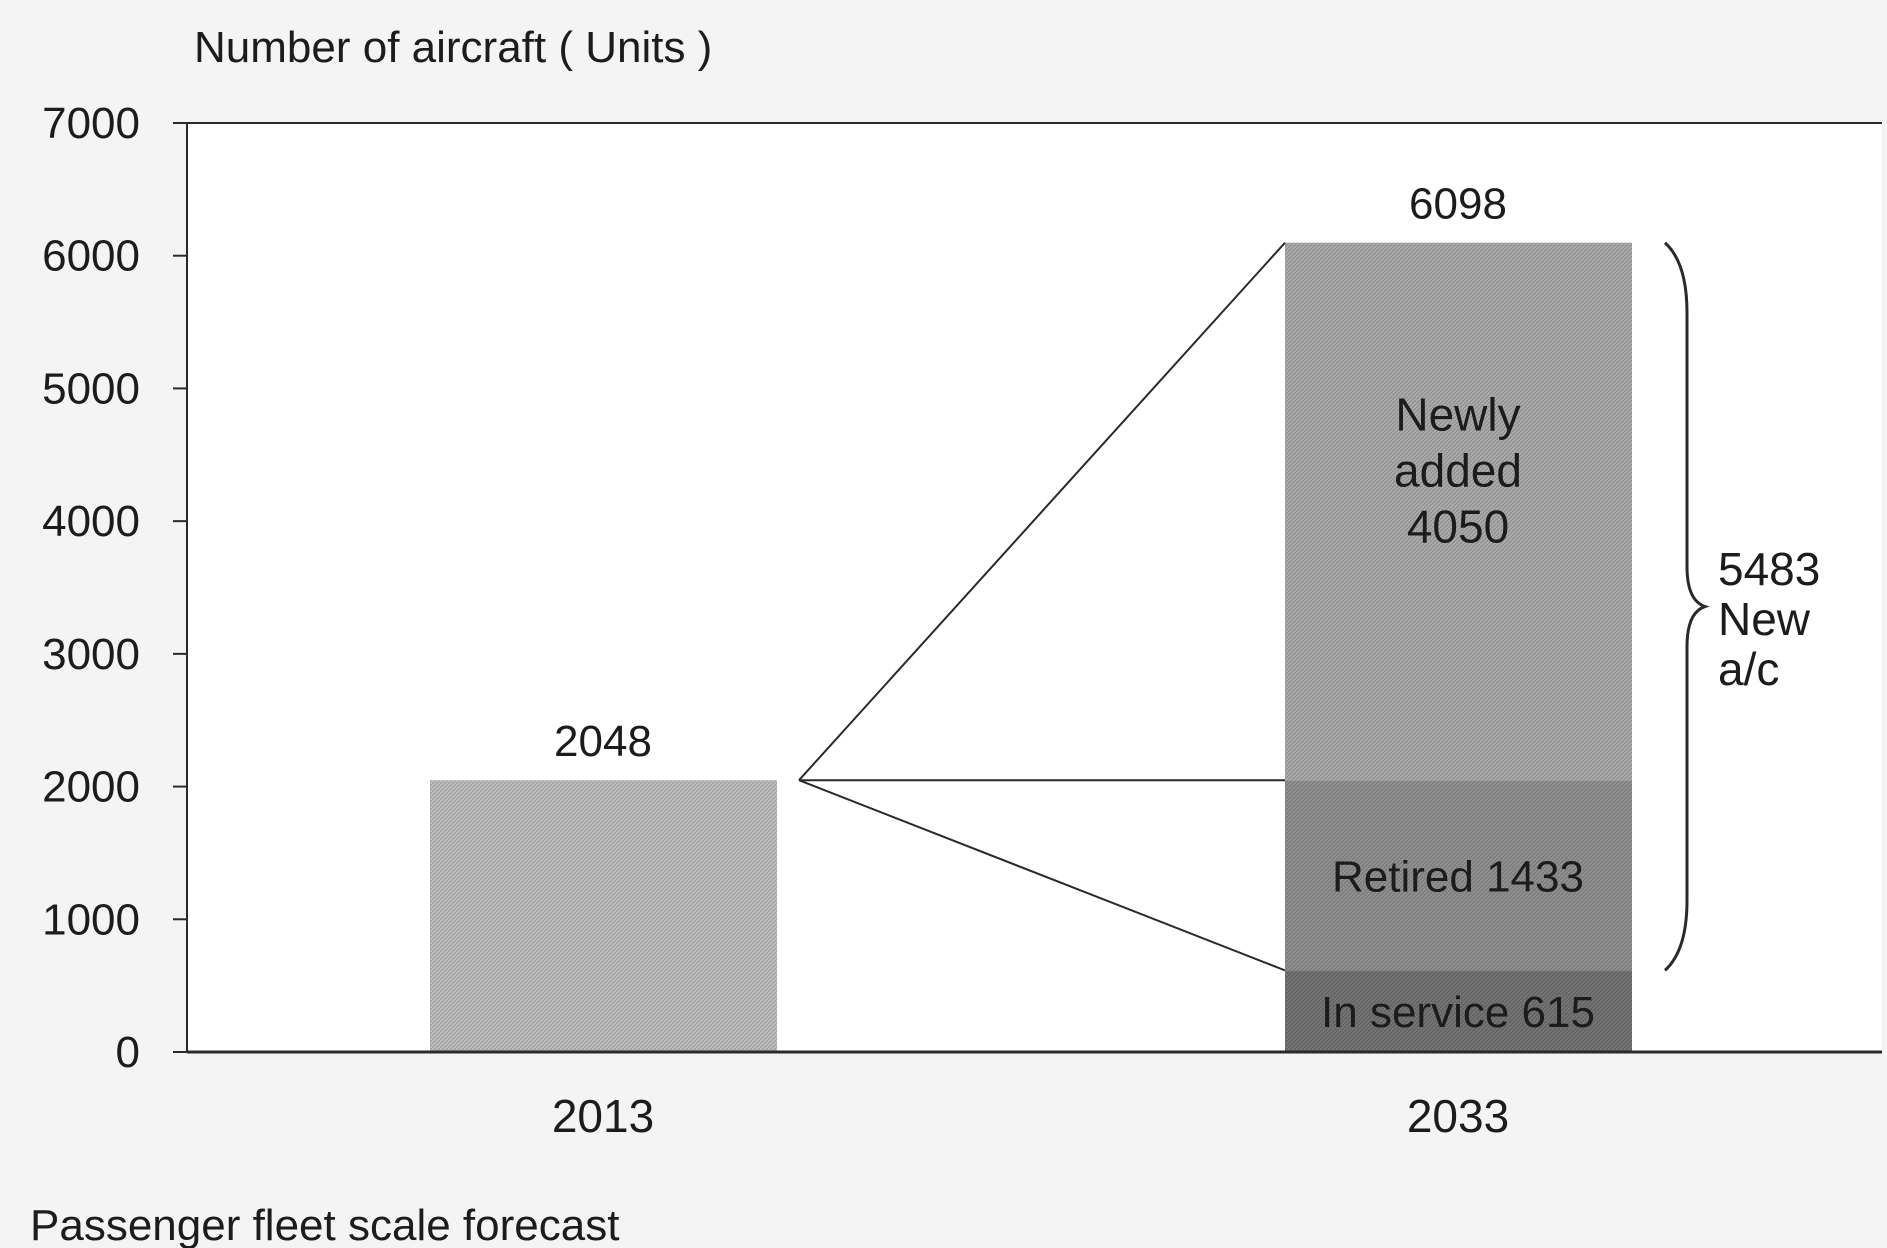 Image resolution: width=1887 pixels, height=1248 pixels. I want to click on y-tick-label: 5000, so click(91, 388).